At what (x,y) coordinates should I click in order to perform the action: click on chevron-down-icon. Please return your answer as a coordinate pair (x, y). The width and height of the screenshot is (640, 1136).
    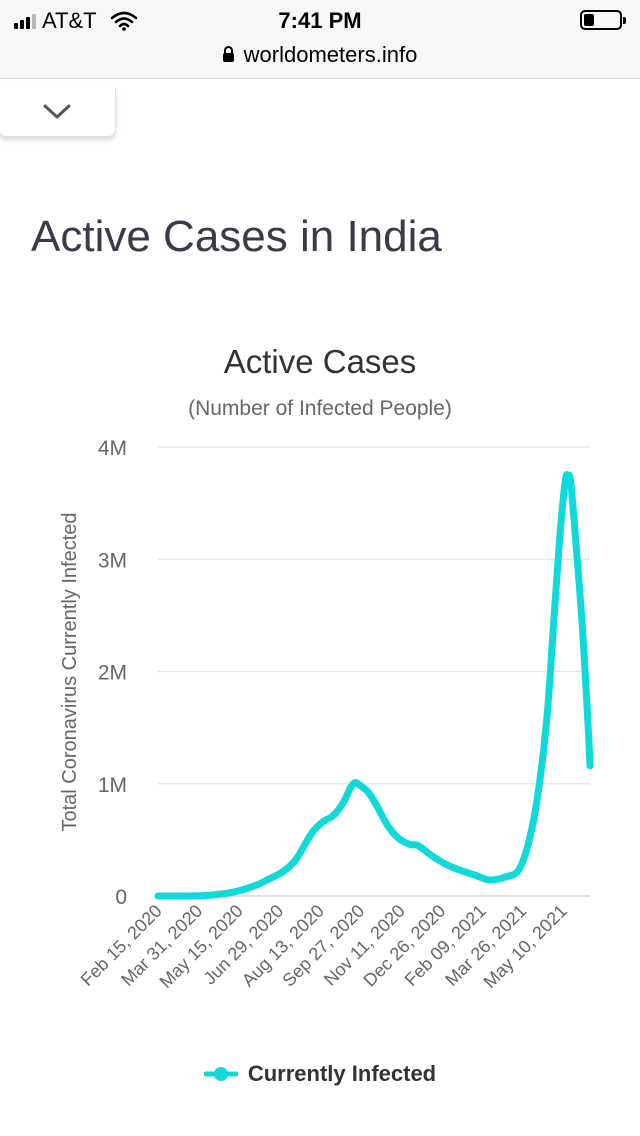
    Looking at the image, I should click on (57, 111).